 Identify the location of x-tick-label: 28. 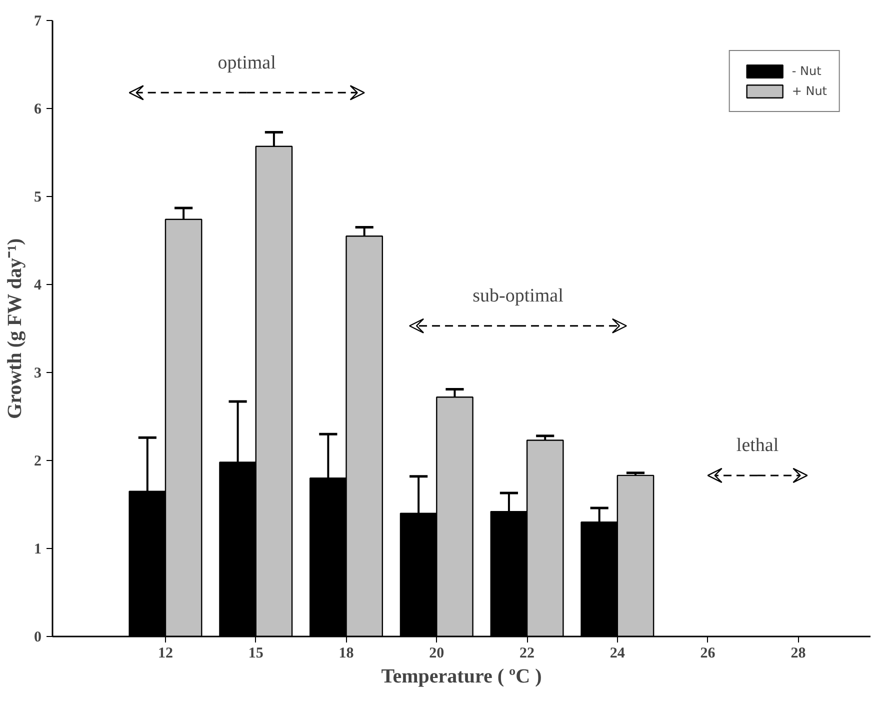
(798, 654).